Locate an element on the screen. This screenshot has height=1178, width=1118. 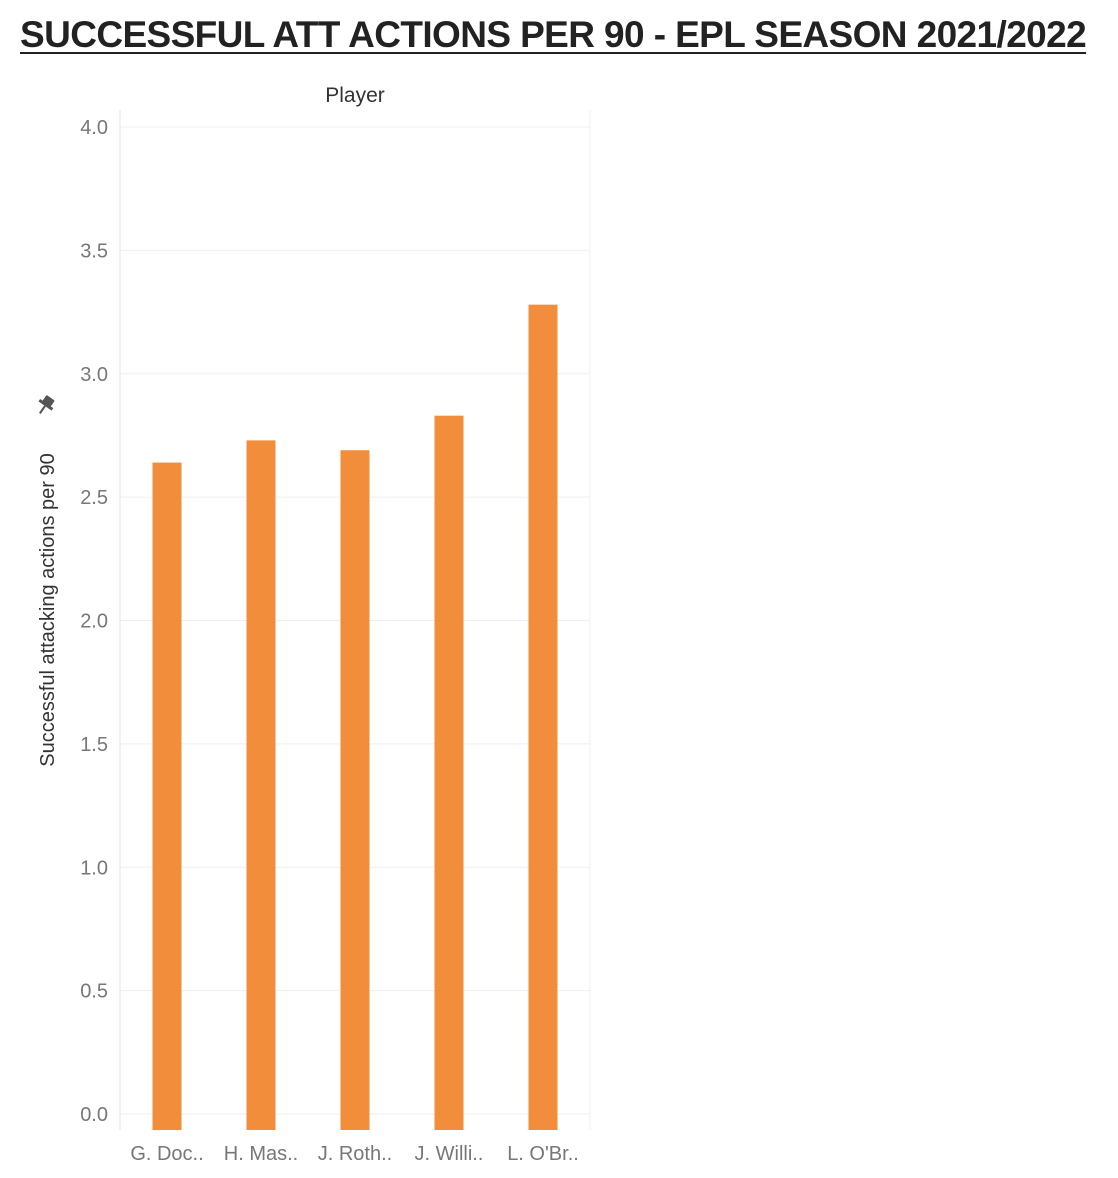
y-axis-title-group: Successful attacking actions per 90 is located at coordinates (48, 610).